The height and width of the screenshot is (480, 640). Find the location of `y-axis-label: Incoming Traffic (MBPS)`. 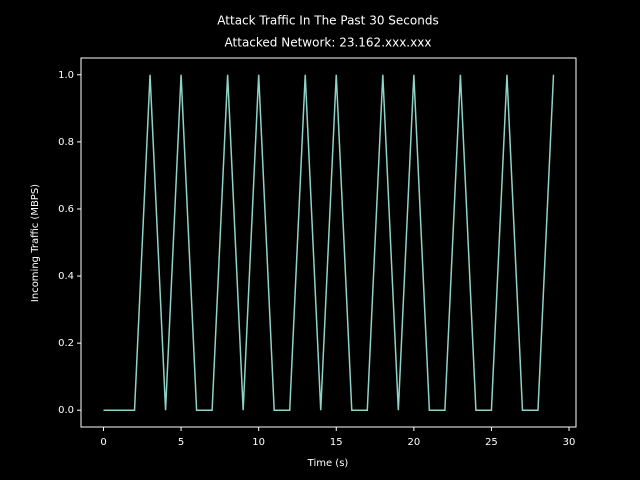

y-axis-label: Incoming Traffic (MBPS) is located at coordinates (35, 243).